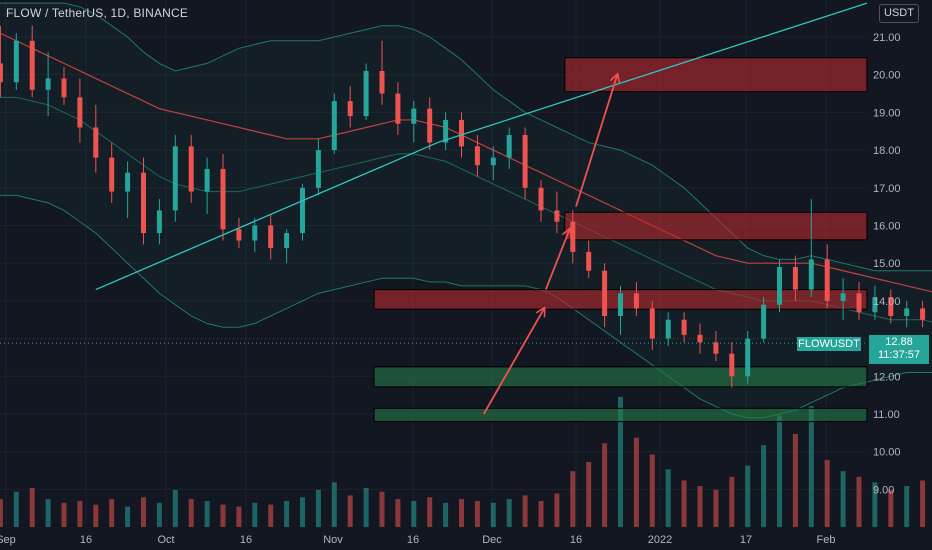  What do you see at coordinates (887, 264) in the screenshot?
I see `y-tick-label: 15.00` at bounding box center [887, 264].